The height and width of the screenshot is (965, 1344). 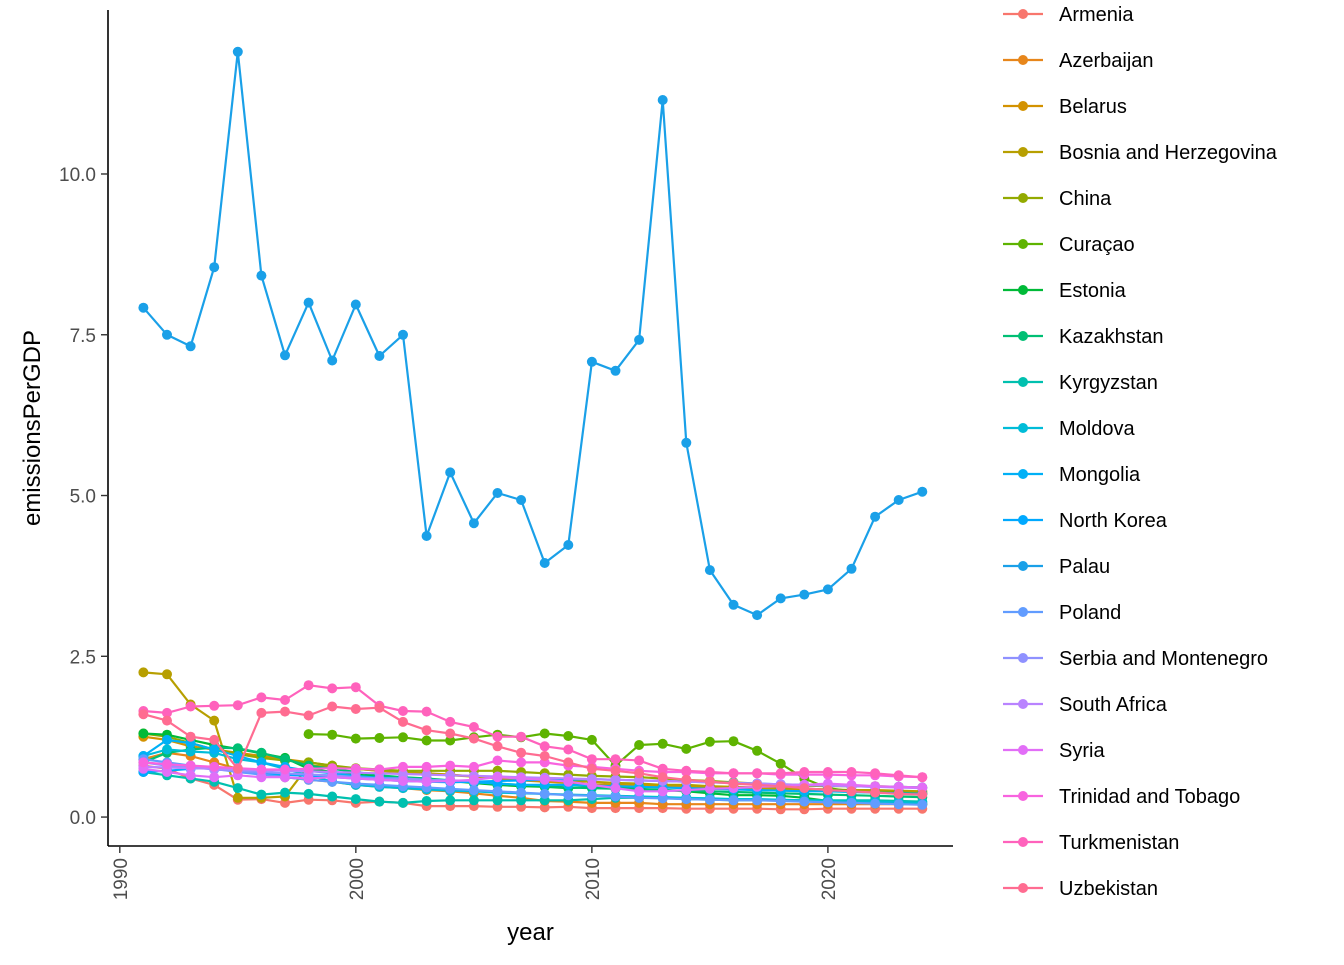 I want to click on legend-label: South Africa, so click(x=1113, y=705).